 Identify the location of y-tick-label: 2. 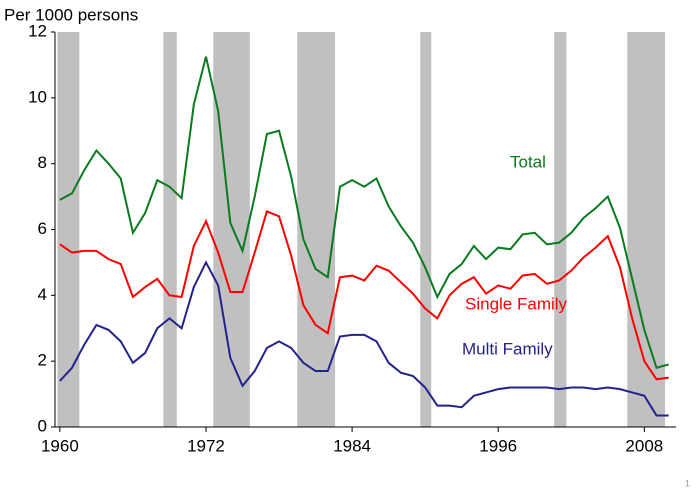
(42, 360).